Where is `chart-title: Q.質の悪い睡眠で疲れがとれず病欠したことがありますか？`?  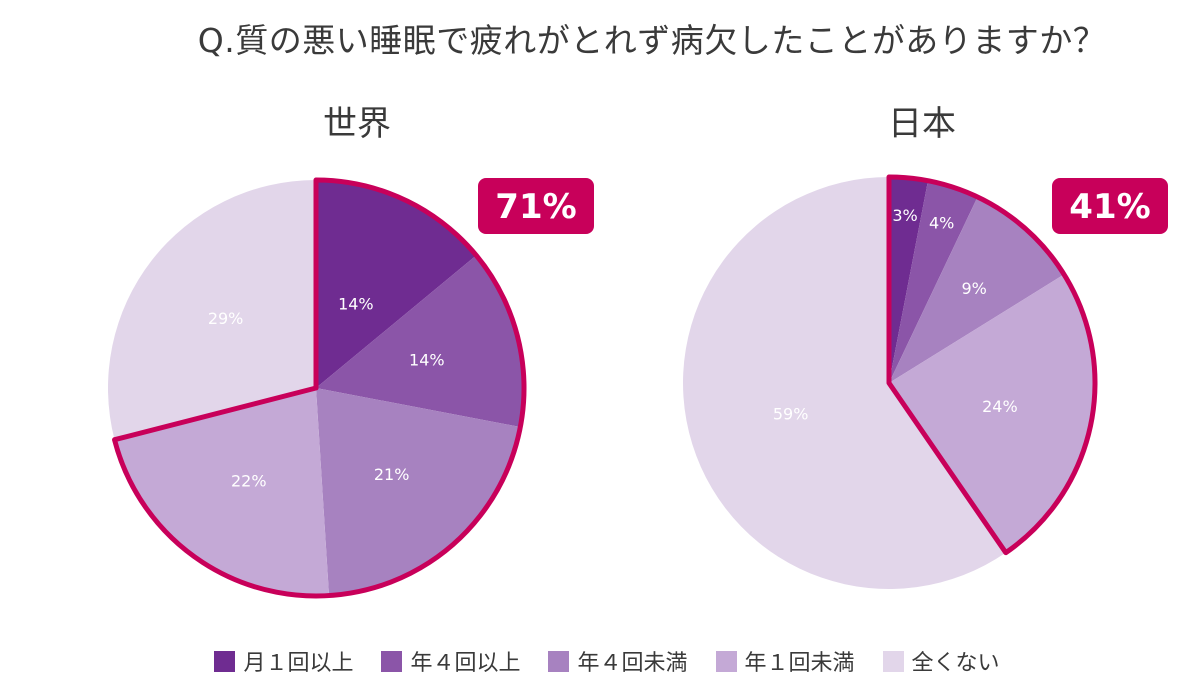
chart-title: Q.質の悪い睡眠で疲れがとれず病欠したことがありますか？ is located at coordinates (652, 40).